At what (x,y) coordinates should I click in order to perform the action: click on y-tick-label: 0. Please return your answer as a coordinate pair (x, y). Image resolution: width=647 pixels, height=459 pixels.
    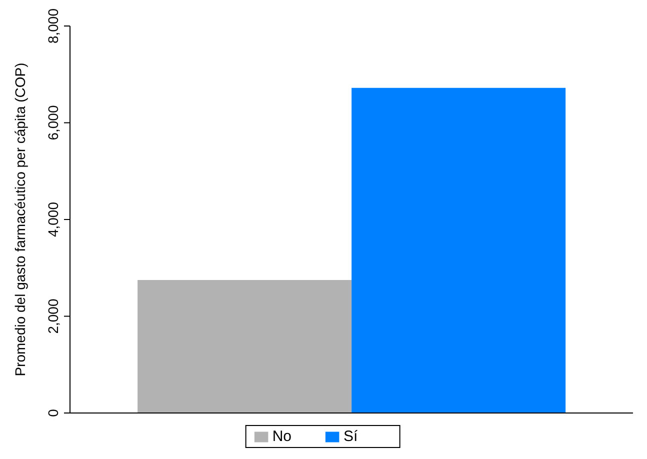
    Looking at the image, I should click on (53, 412).